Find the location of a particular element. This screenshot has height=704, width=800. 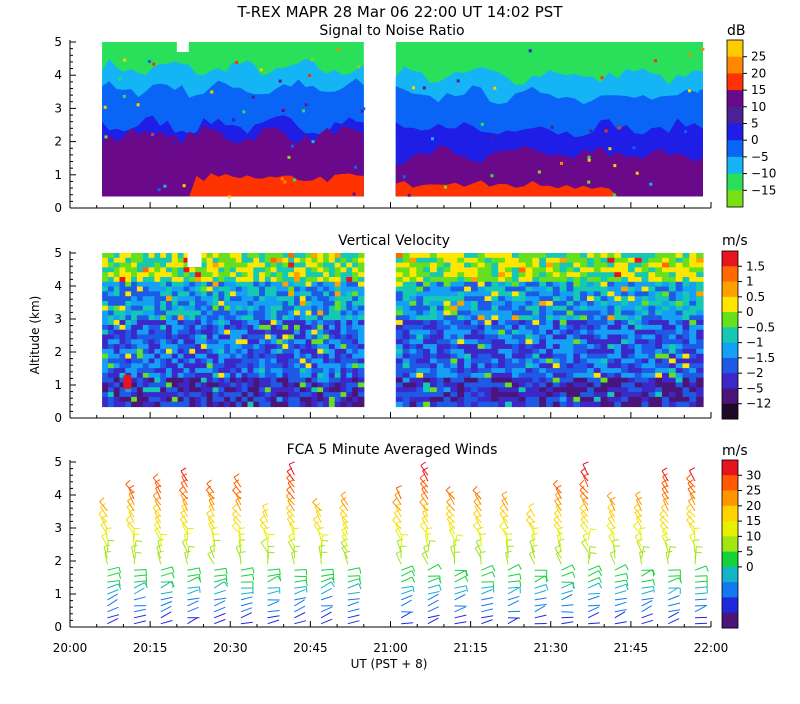

wind-barb-flag is located at coordinates (128, 482).